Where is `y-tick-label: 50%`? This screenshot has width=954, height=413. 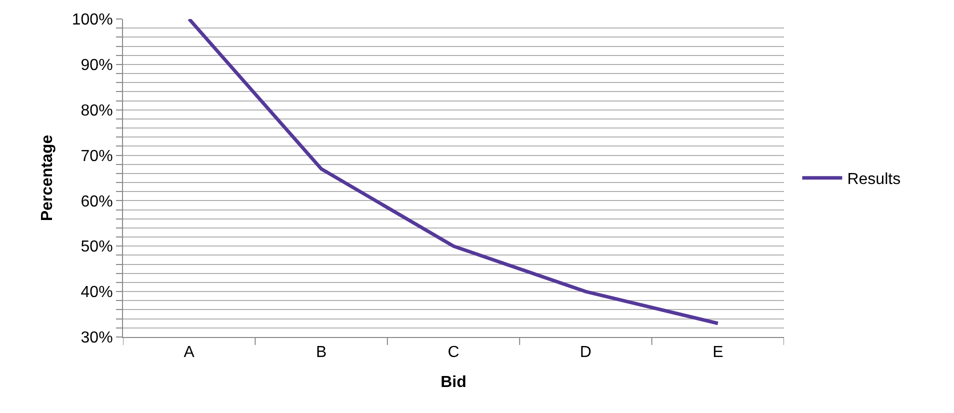 y-tick-label: 50% is located at coordinates (96, 247).